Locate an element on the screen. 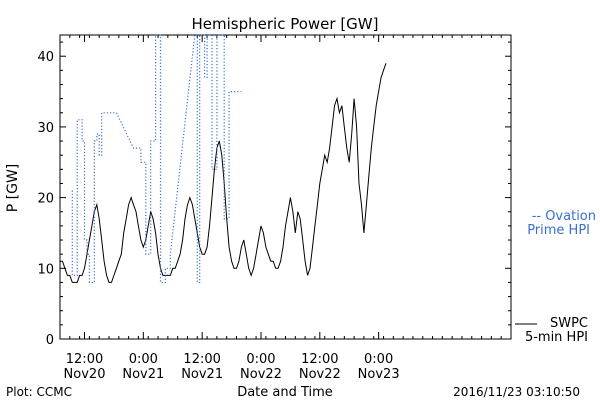 Image resolution: width=600 pixels, height=400 pixels. y-tick-label: 20 is located at coordinates (45, 199).